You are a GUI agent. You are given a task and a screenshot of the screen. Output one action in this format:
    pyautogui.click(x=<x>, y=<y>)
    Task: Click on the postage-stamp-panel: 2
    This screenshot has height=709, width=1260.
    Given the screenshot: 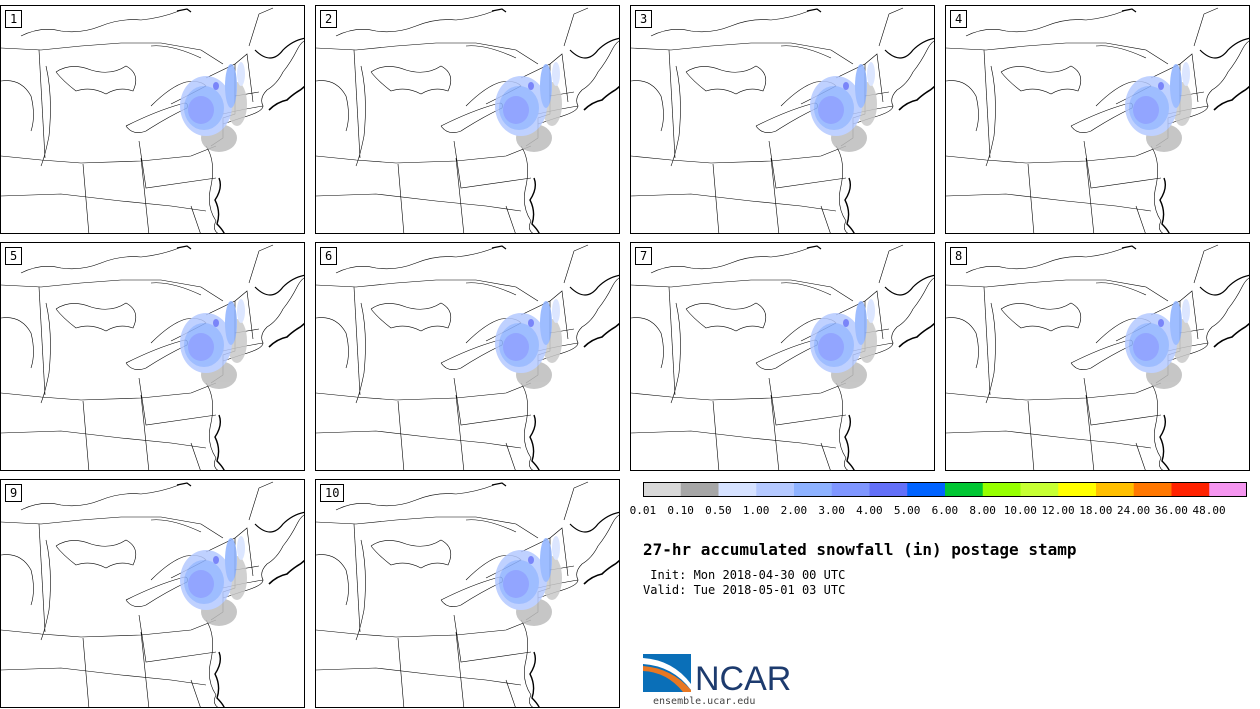 What is the action you would take?
    pyautogui.click(x=467, y=119)
    